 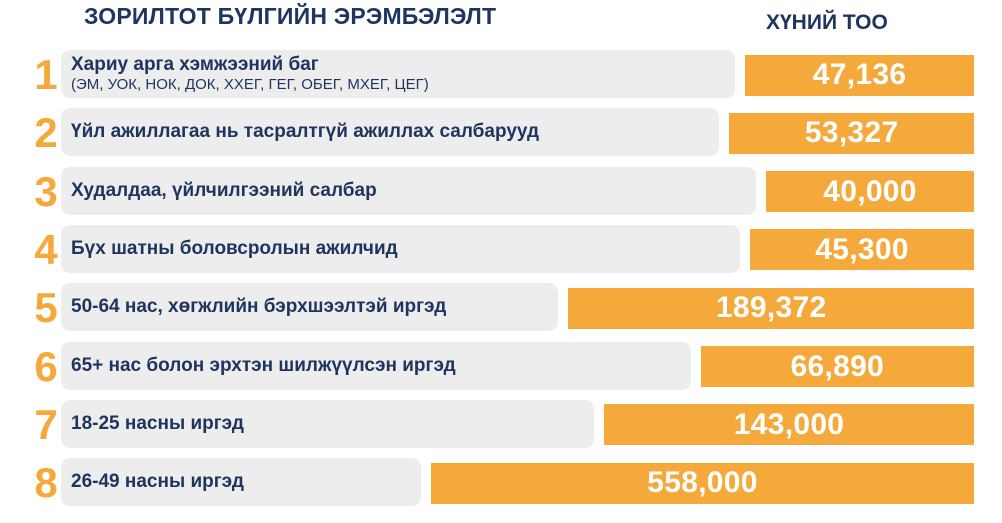 What do you see at coordinates (46, 483) in the screenshot?
I see `rank-number: 8` at bounding box center [46, 483].